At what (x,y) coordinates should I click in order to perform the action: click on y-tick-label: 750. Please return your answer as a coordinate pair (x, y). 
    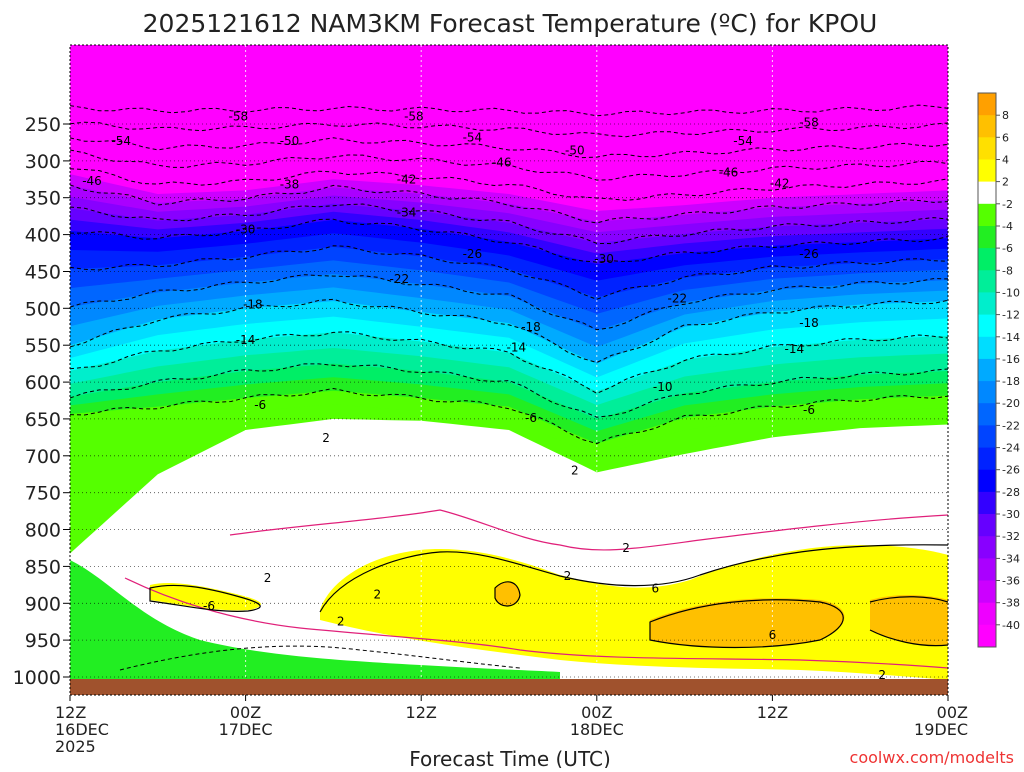
    Looking at the image, I should click on (43, 494).